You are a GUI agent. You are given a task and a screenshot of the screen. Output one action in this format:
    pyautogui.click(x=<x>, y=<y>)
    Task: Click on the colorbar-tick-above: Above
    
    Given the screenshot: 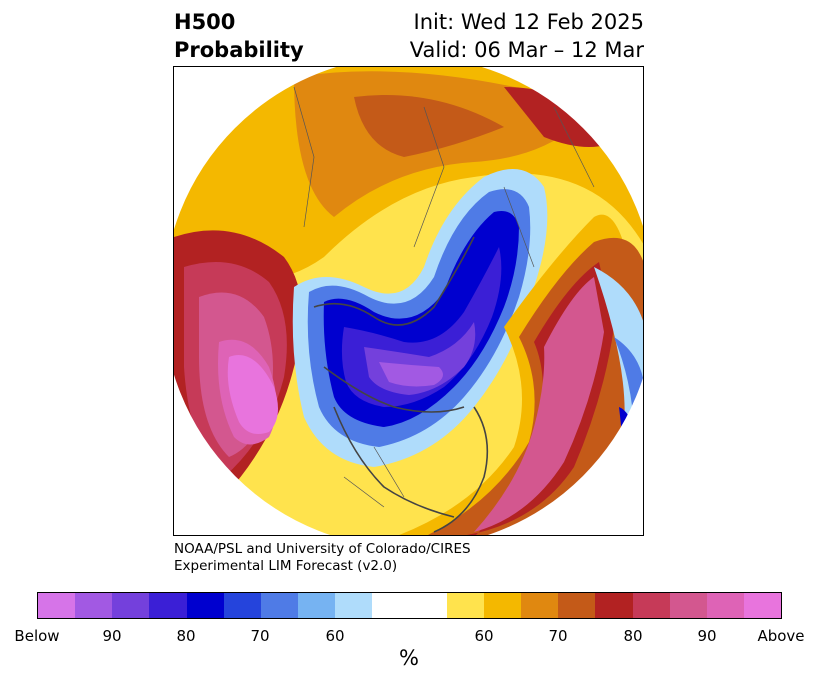 What is the action you would take?
    pyautogui.click(x=781, y=636)
    